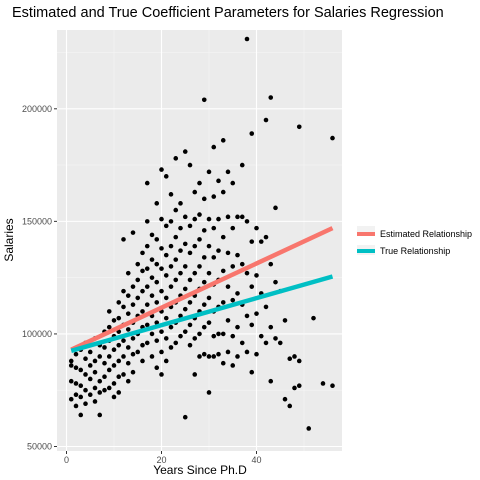  I want to click on legend-label-estimated-relationship: Estimated Relationship, so click(426, 234).